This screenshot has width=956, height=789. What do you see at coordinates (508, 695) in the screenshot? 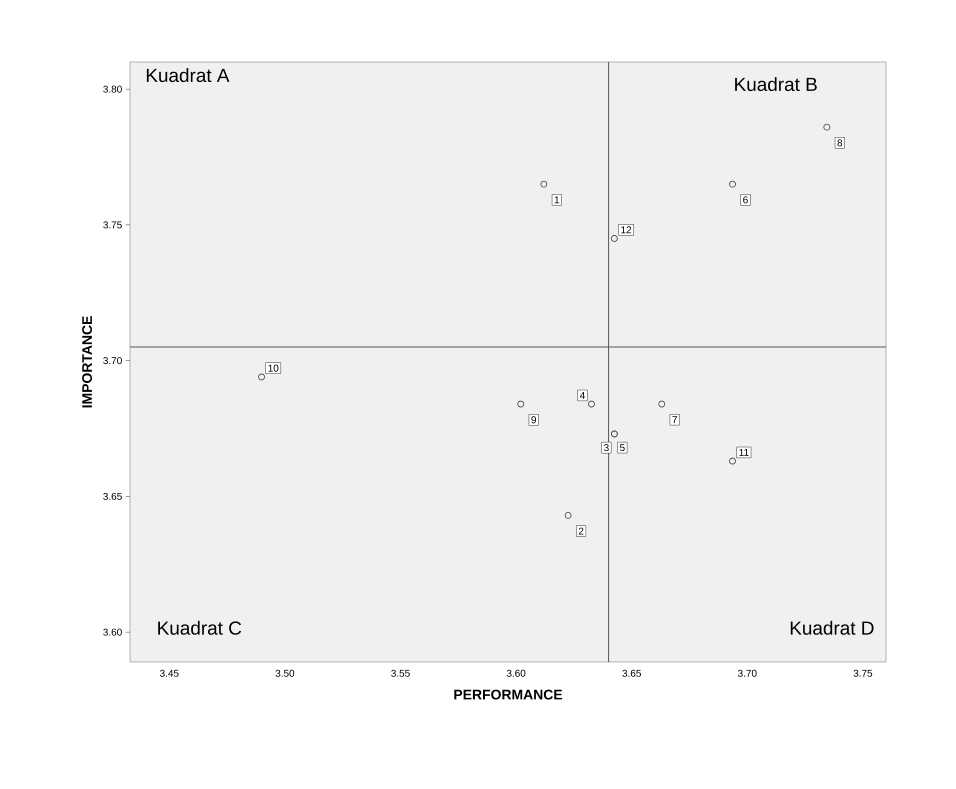
I see `x-axis-title: PERFORMANCE` at bounding box center [508, 695].